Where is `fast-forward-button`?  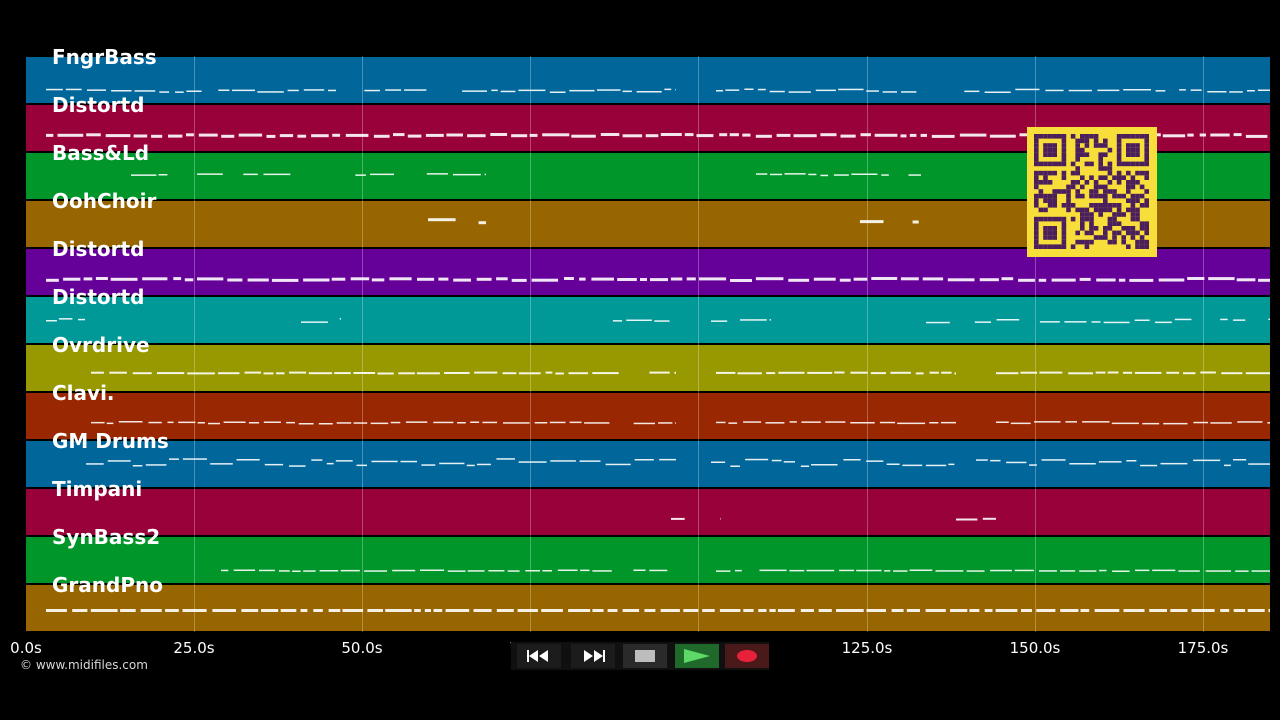
fast-forward-button is located at coordinates (593, 656).